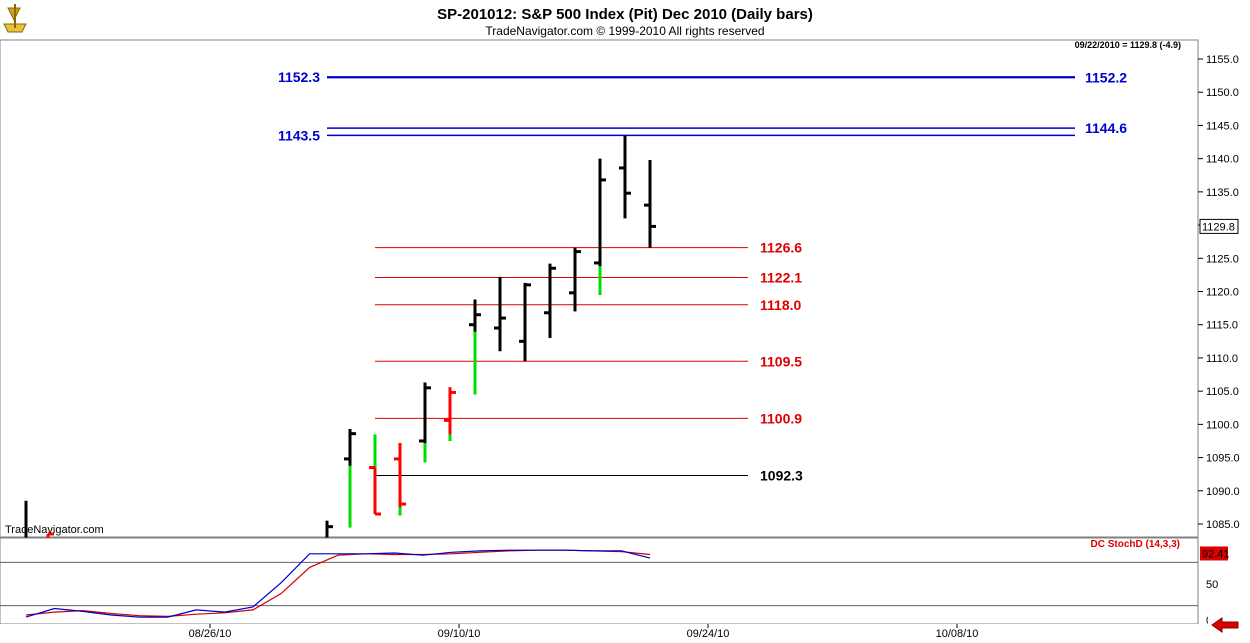  I want to click on price-tick-label: 1115.0, so click(1222, 326).